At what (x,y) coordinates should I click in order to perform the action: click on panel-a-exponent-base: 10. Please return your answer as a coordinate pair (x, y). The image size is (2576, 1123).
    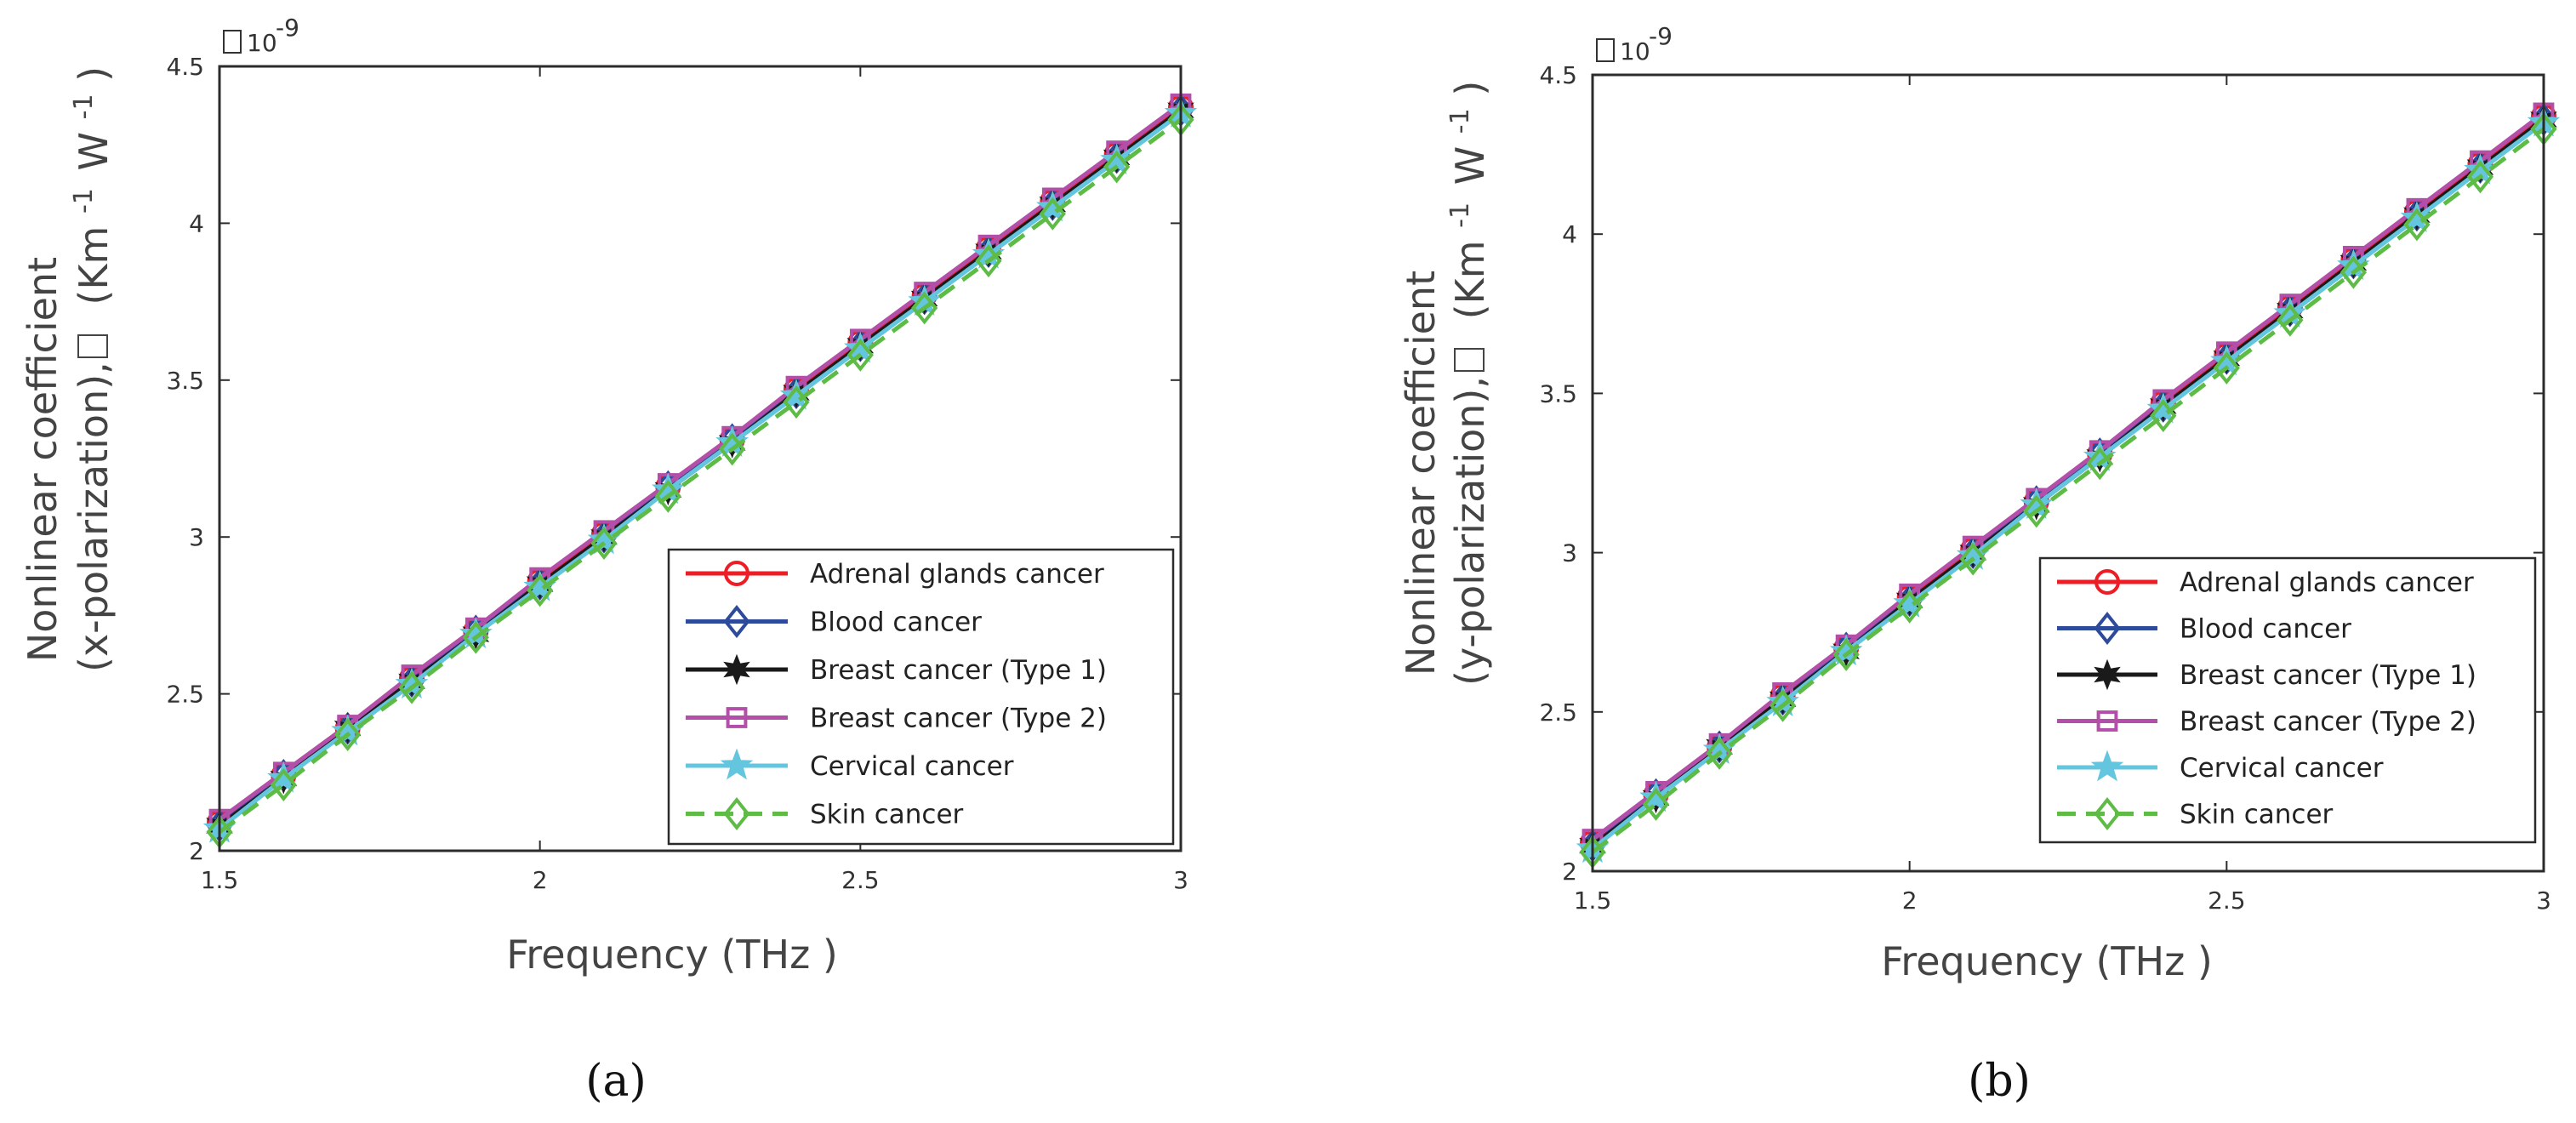
    Looking at the image, I should click on (262, 43).